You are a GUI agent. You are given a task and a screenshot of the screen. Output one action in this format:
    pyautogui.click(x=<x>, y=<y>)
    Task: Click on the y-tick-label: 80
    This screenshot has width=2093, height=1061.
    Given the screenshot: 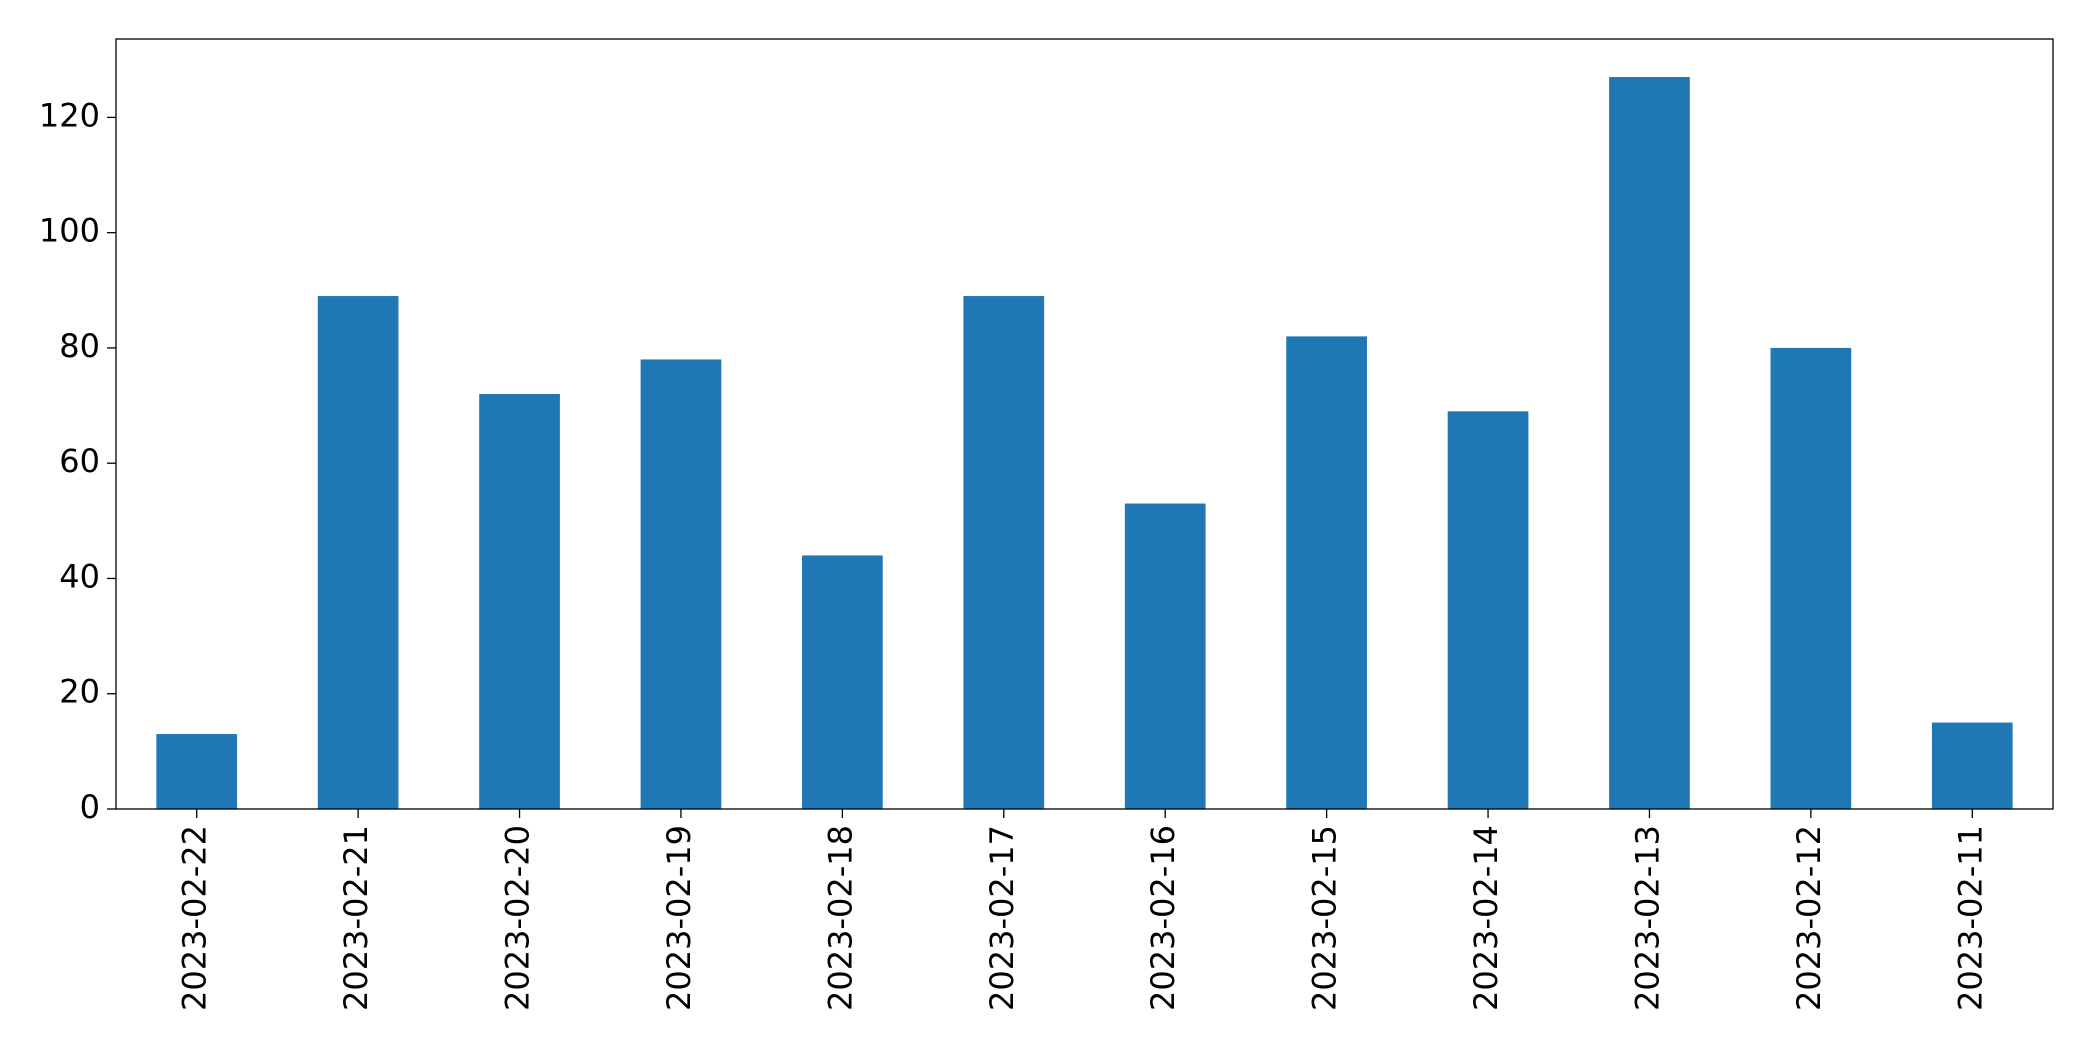 What is the action you would take?
    pyautogui.click(x=79, y=346)
    